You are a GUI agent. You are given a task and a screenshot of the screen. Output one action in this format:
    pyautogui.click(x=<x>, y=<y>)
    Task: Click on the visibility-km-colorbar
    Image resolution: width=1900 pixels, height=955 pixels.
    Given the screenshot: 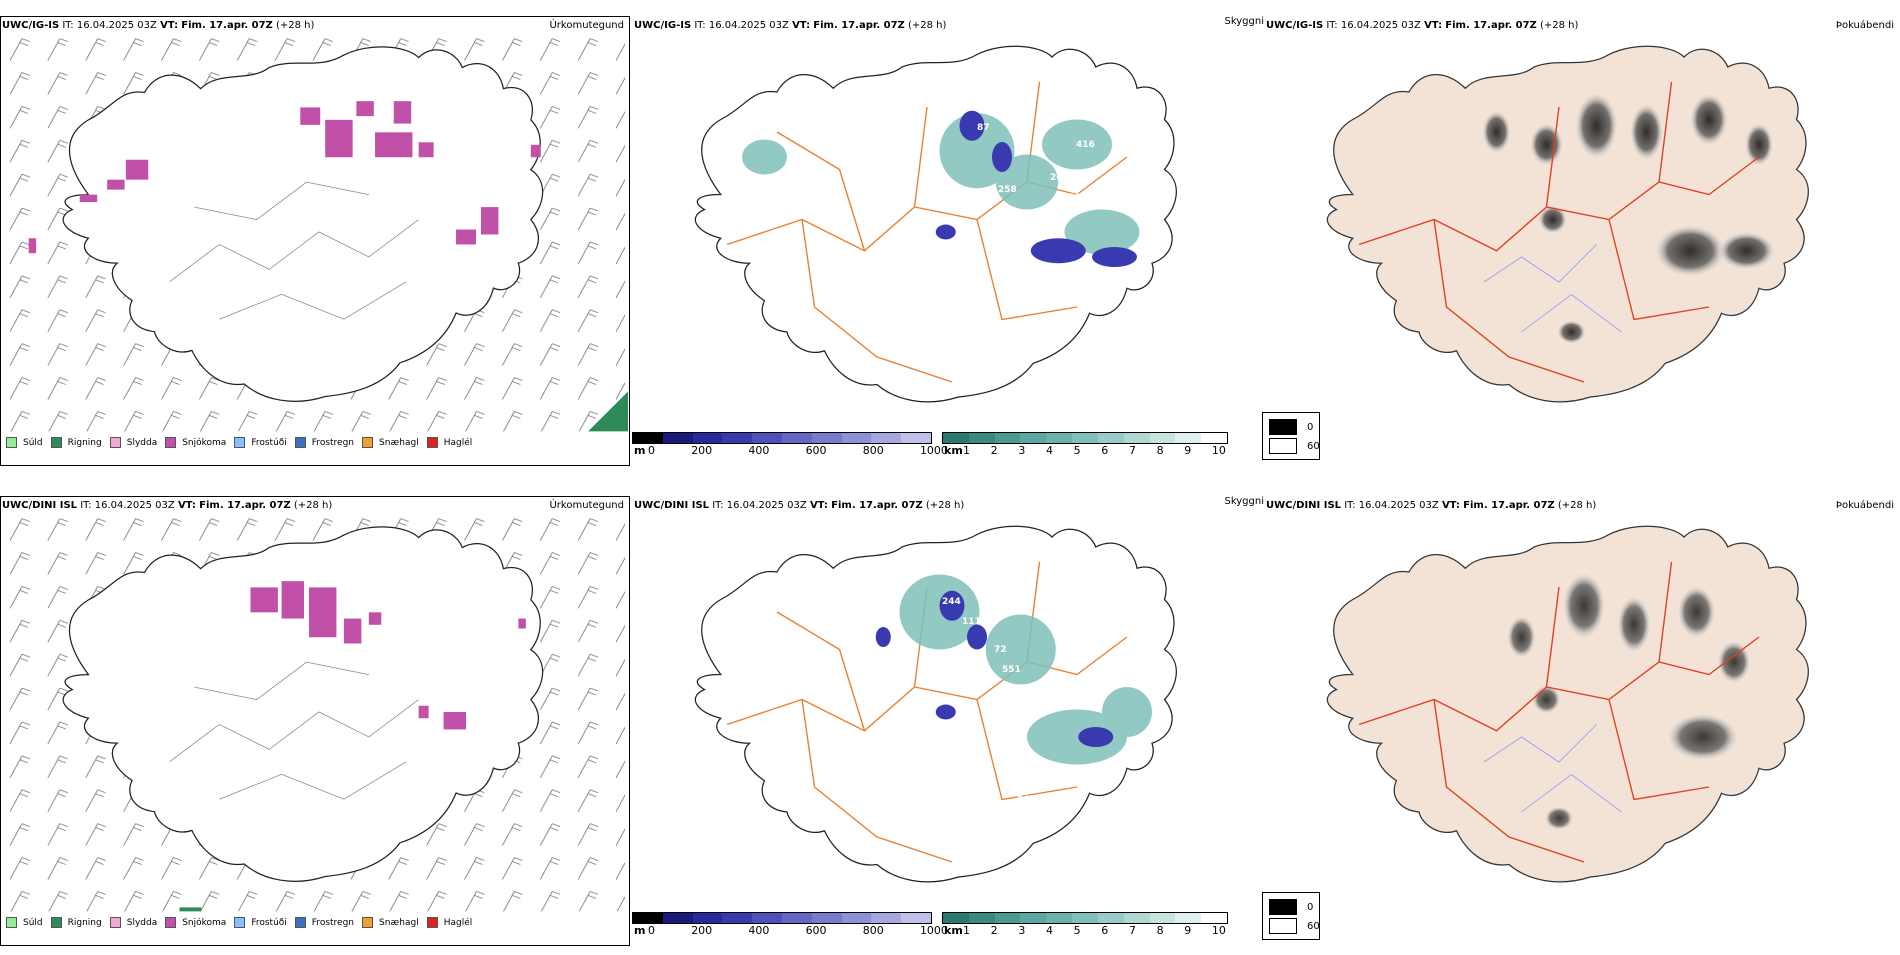 What is the action you would take?
    pyautogui.click(x=1085, y=918)
    